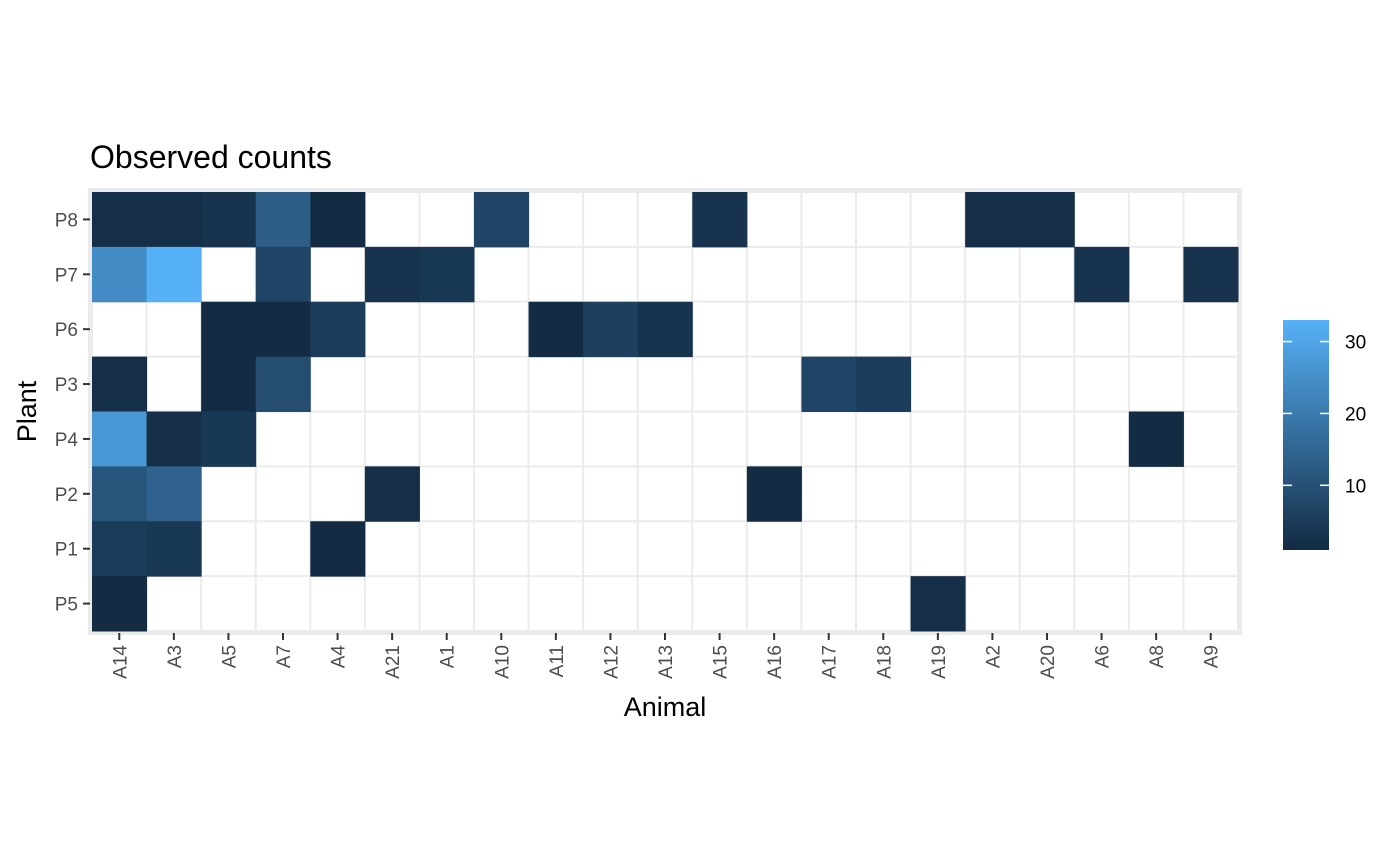 The image size is (1400, 866). Describe the element at coordinates (339, 657) in the screenshot. I see `x-tick-label: A4` at that location.